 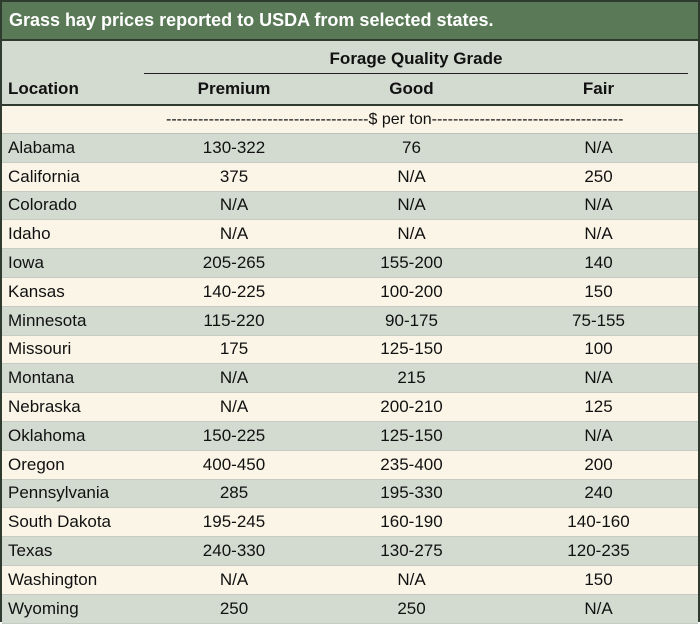 What do you see at coordinates (234, 522) in the screenshot?
I see `premium-cell: 195-245` at bounding box center [234, 522].